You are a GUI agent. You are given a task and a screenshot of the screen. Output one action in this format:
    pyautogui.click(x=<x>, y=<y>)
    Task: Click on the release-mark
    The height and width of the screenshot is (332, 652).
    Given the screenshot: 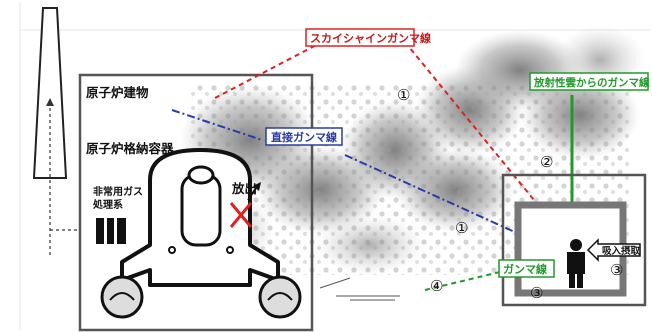 What is the action you would take?
    pyautogui.click(x=245, y=205)
    